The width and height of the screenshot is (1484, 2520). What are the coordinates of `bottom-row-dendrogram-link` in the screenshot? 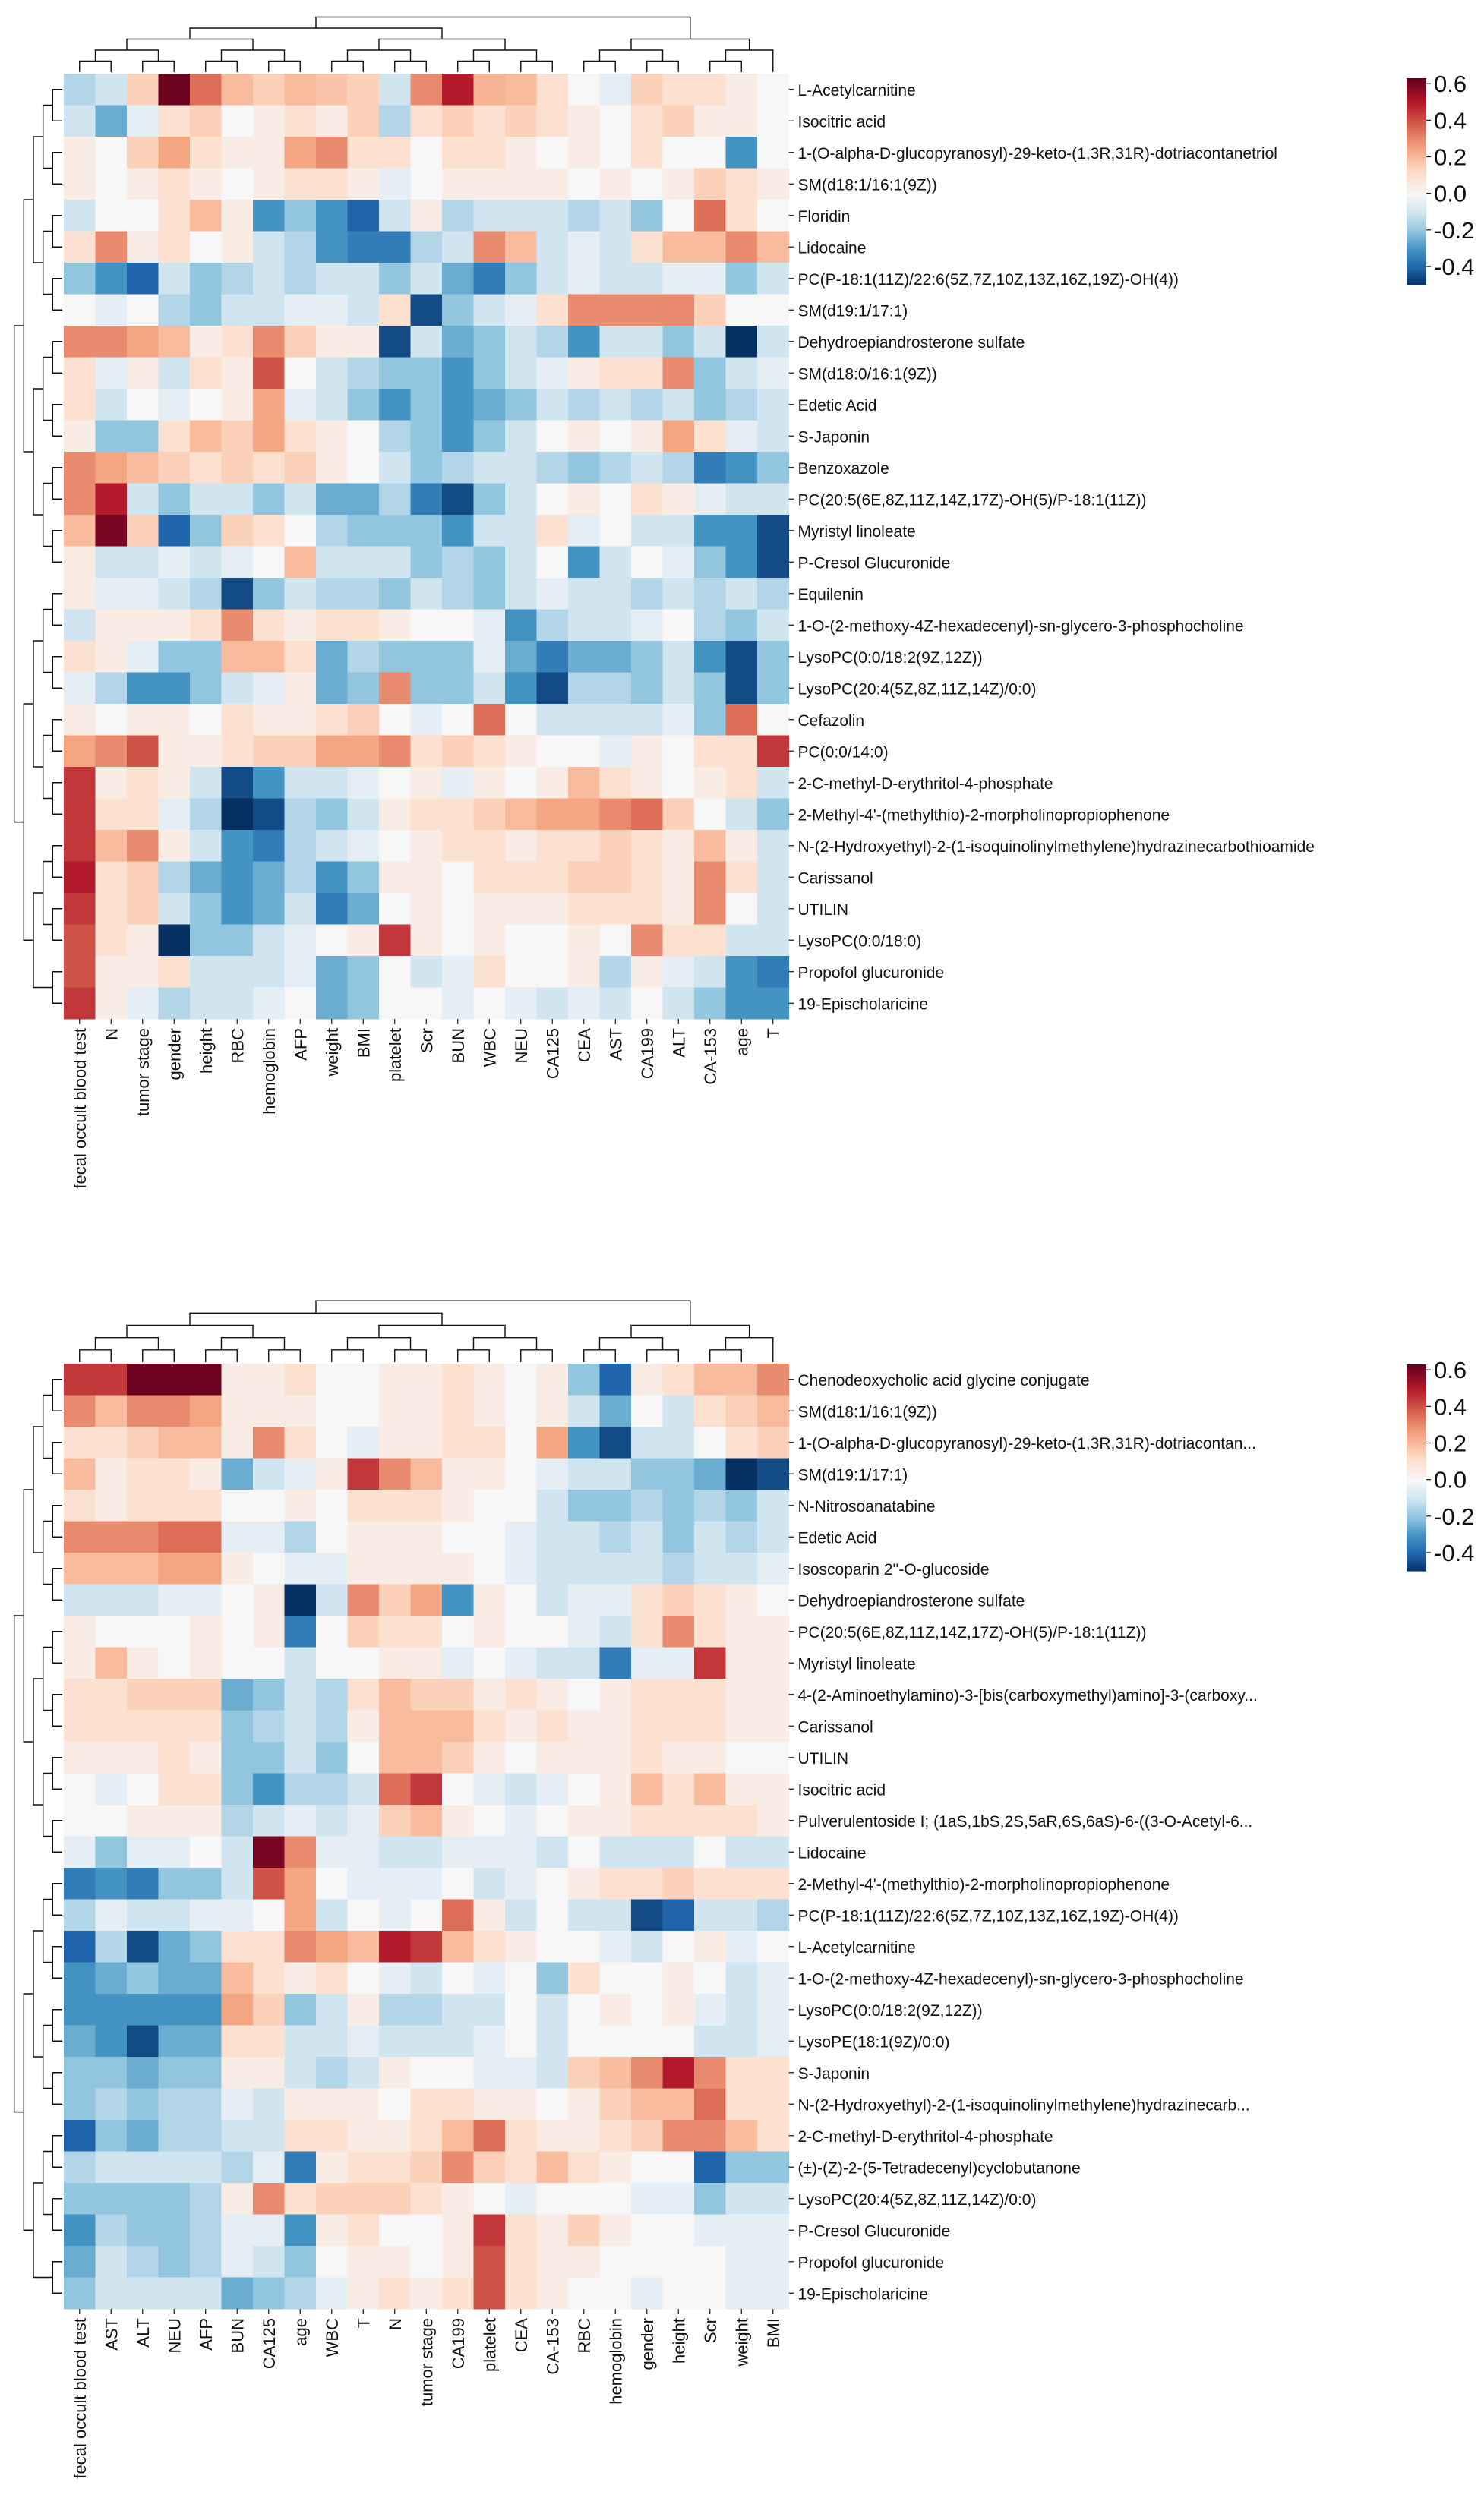 It's located at (47, 1930).